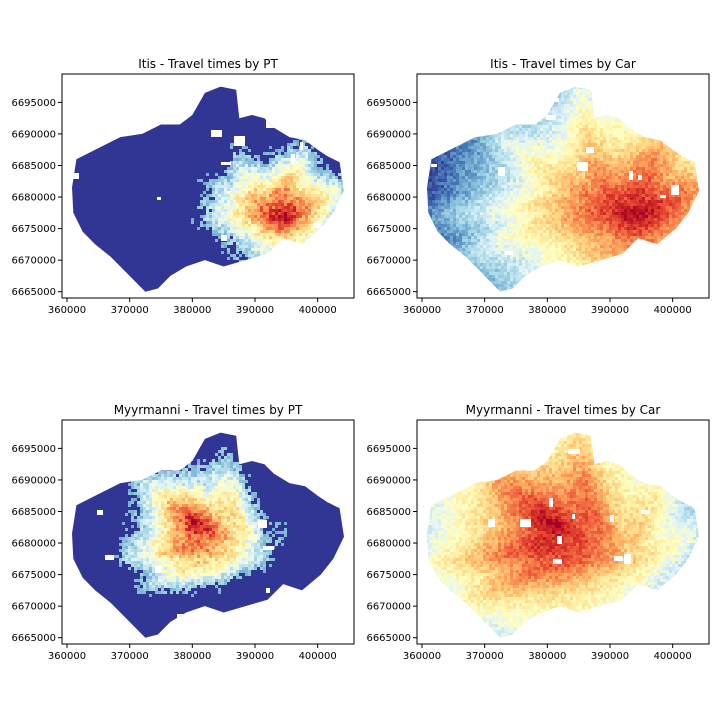  Describe the element at coordinates (208, 410) in the screenshot. I see `subplot-title: Myyrmanni - Travel times by PT` at that location.